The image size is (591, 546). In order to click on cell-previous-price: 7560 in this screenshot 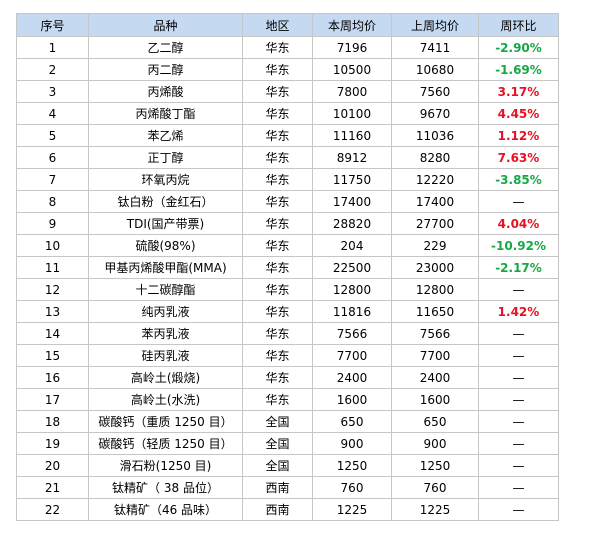, I will do `click(435, 91)`.